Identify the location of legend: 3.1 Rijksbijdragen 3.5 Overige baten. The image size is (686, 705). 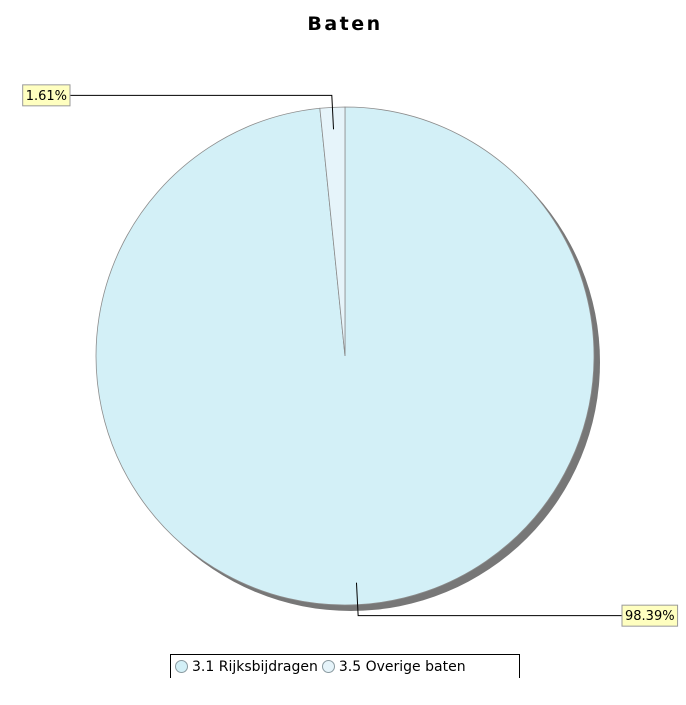
(345, 666).